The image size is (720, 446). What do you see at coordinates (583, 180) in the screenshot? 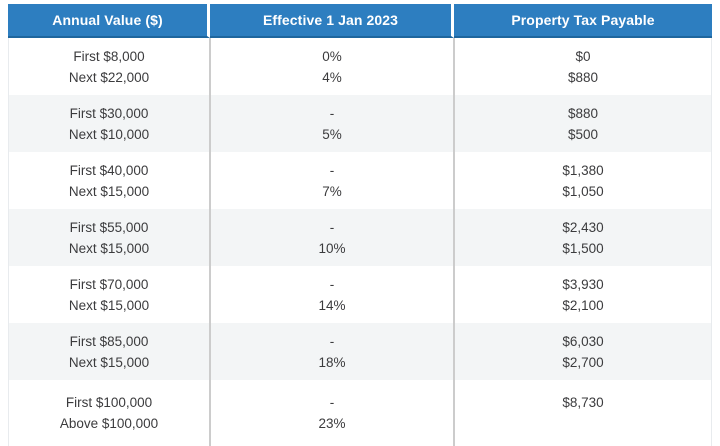
I see `tax-payable-cell: $1,380 $1,050` at bounding box center [583, 180].